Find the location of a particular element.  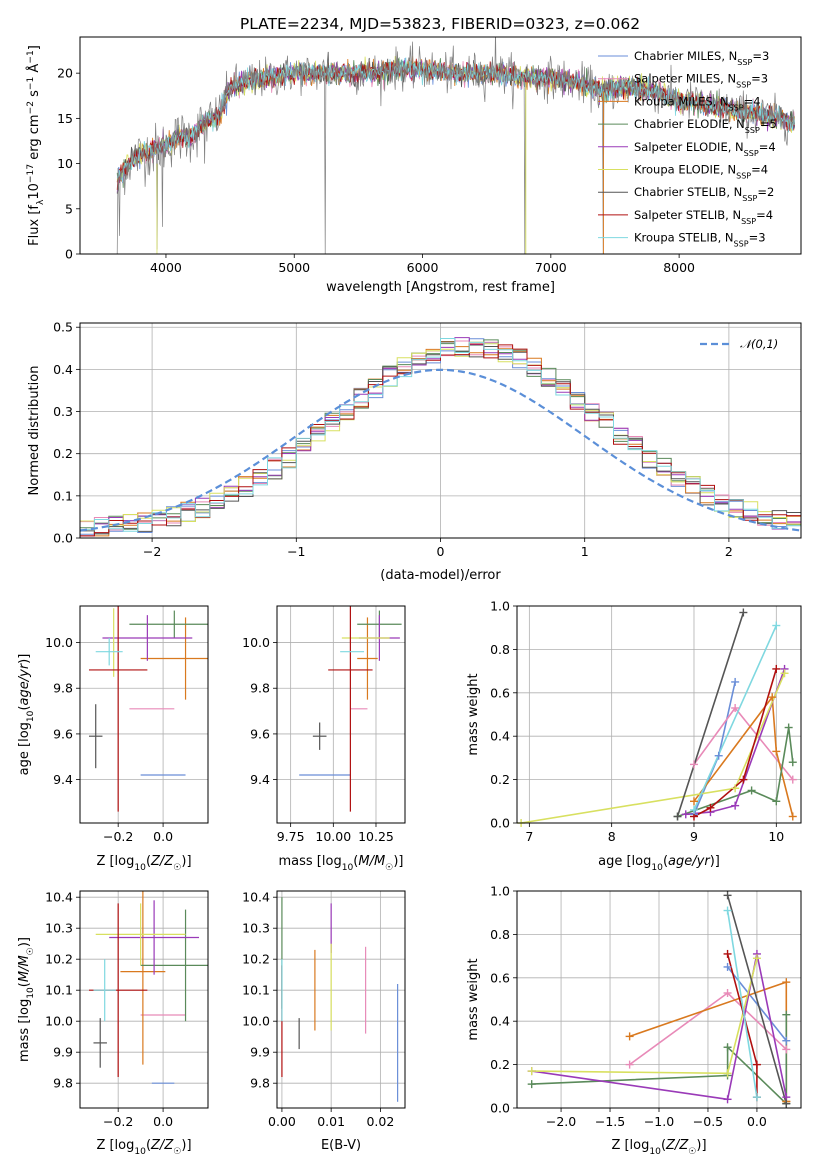

x-tick-label: −2 is located at coordinates (152, 551).